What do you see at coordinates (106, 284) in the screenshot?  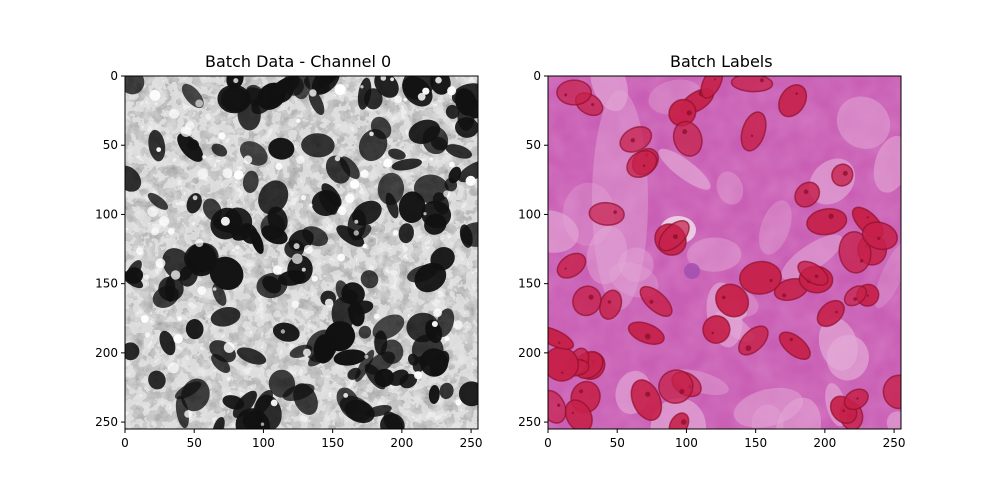 I see `y-tick-label: 150` at bounding box center [106, 284].